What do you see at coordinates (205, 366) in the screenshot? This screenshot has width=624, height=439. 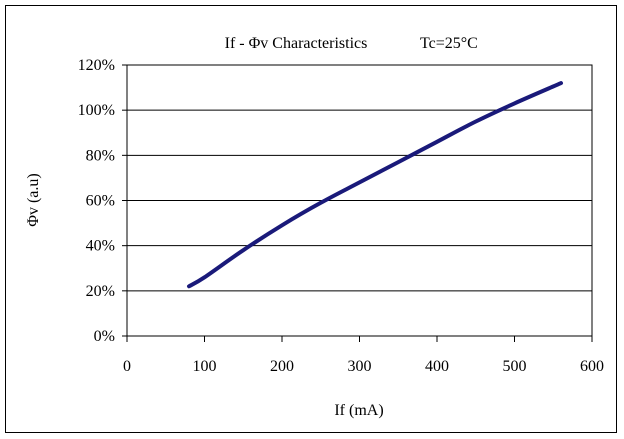 I see `x-tick-label: 100` at bounding box center [205, 366].